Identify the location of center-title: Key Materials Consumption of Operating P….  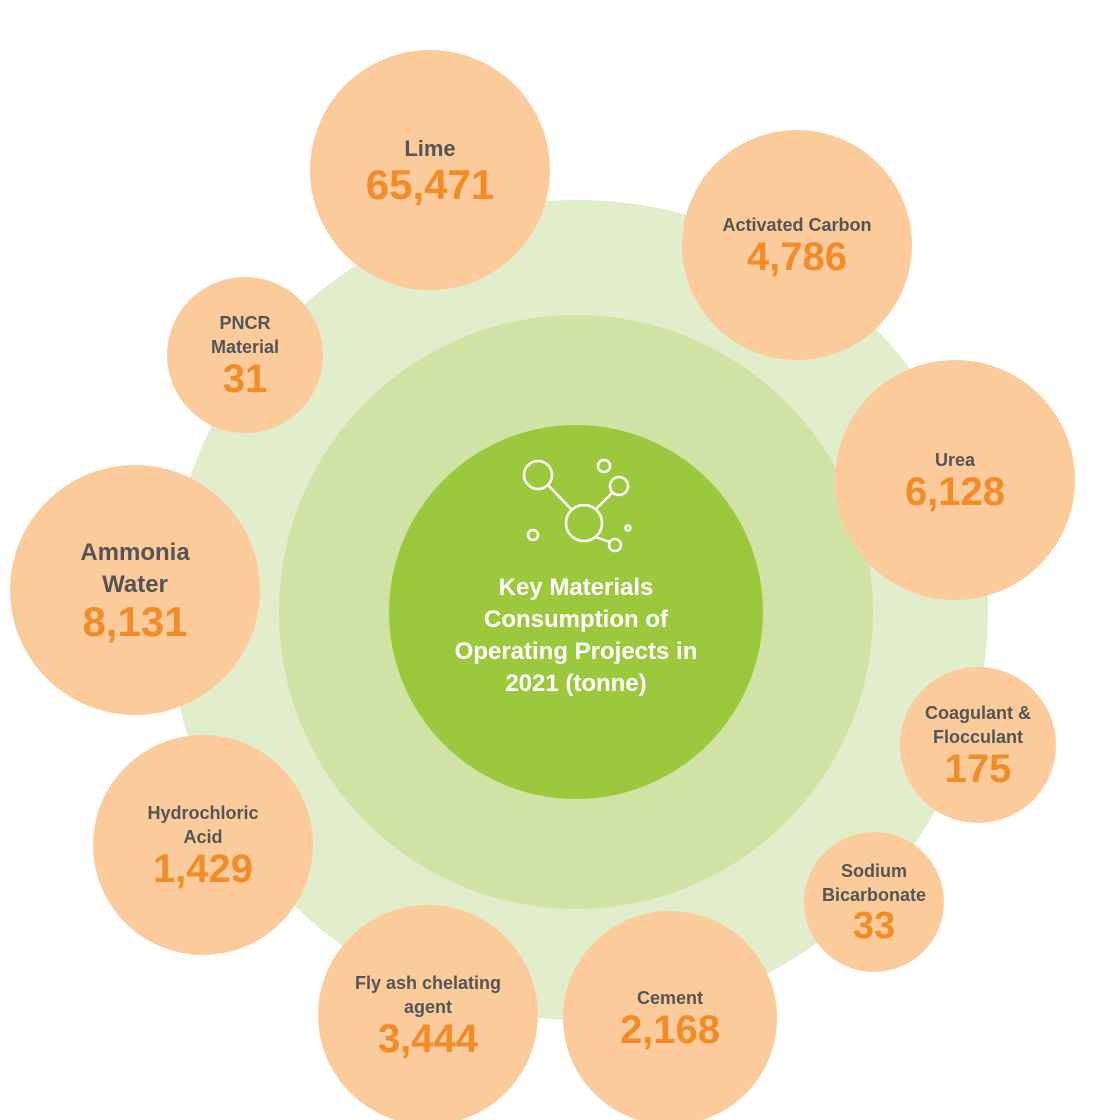
(576, 635).